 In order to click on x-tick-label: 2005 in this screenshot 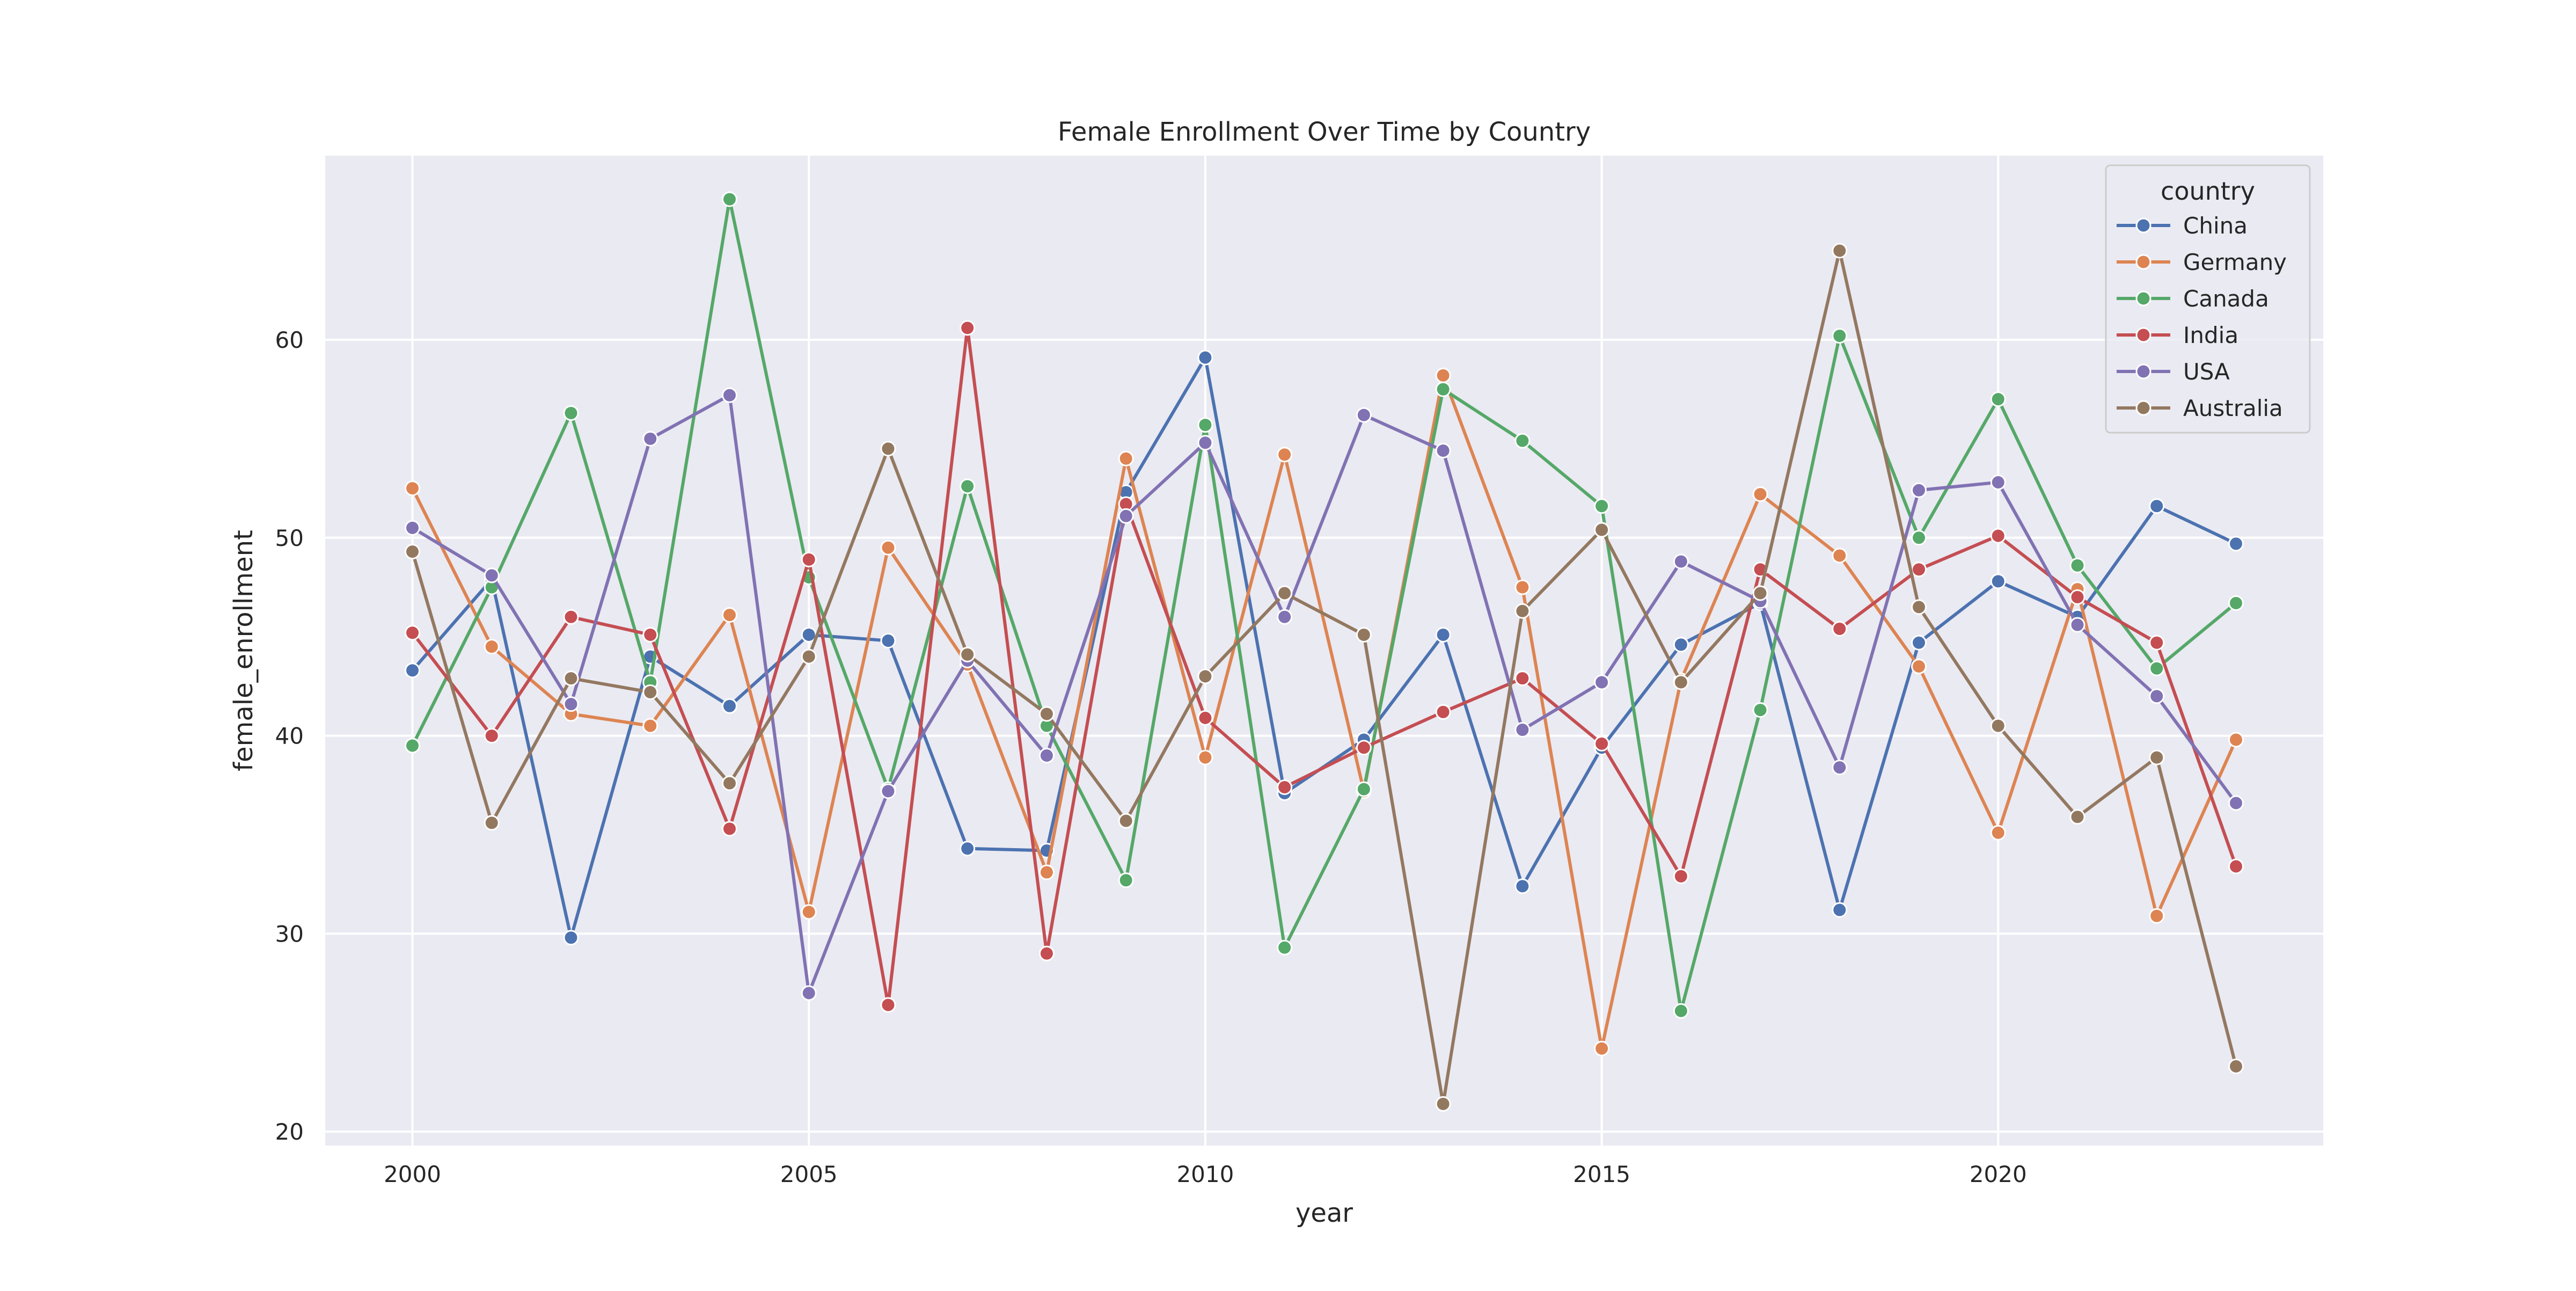, I will do `click(809, 1174)`.